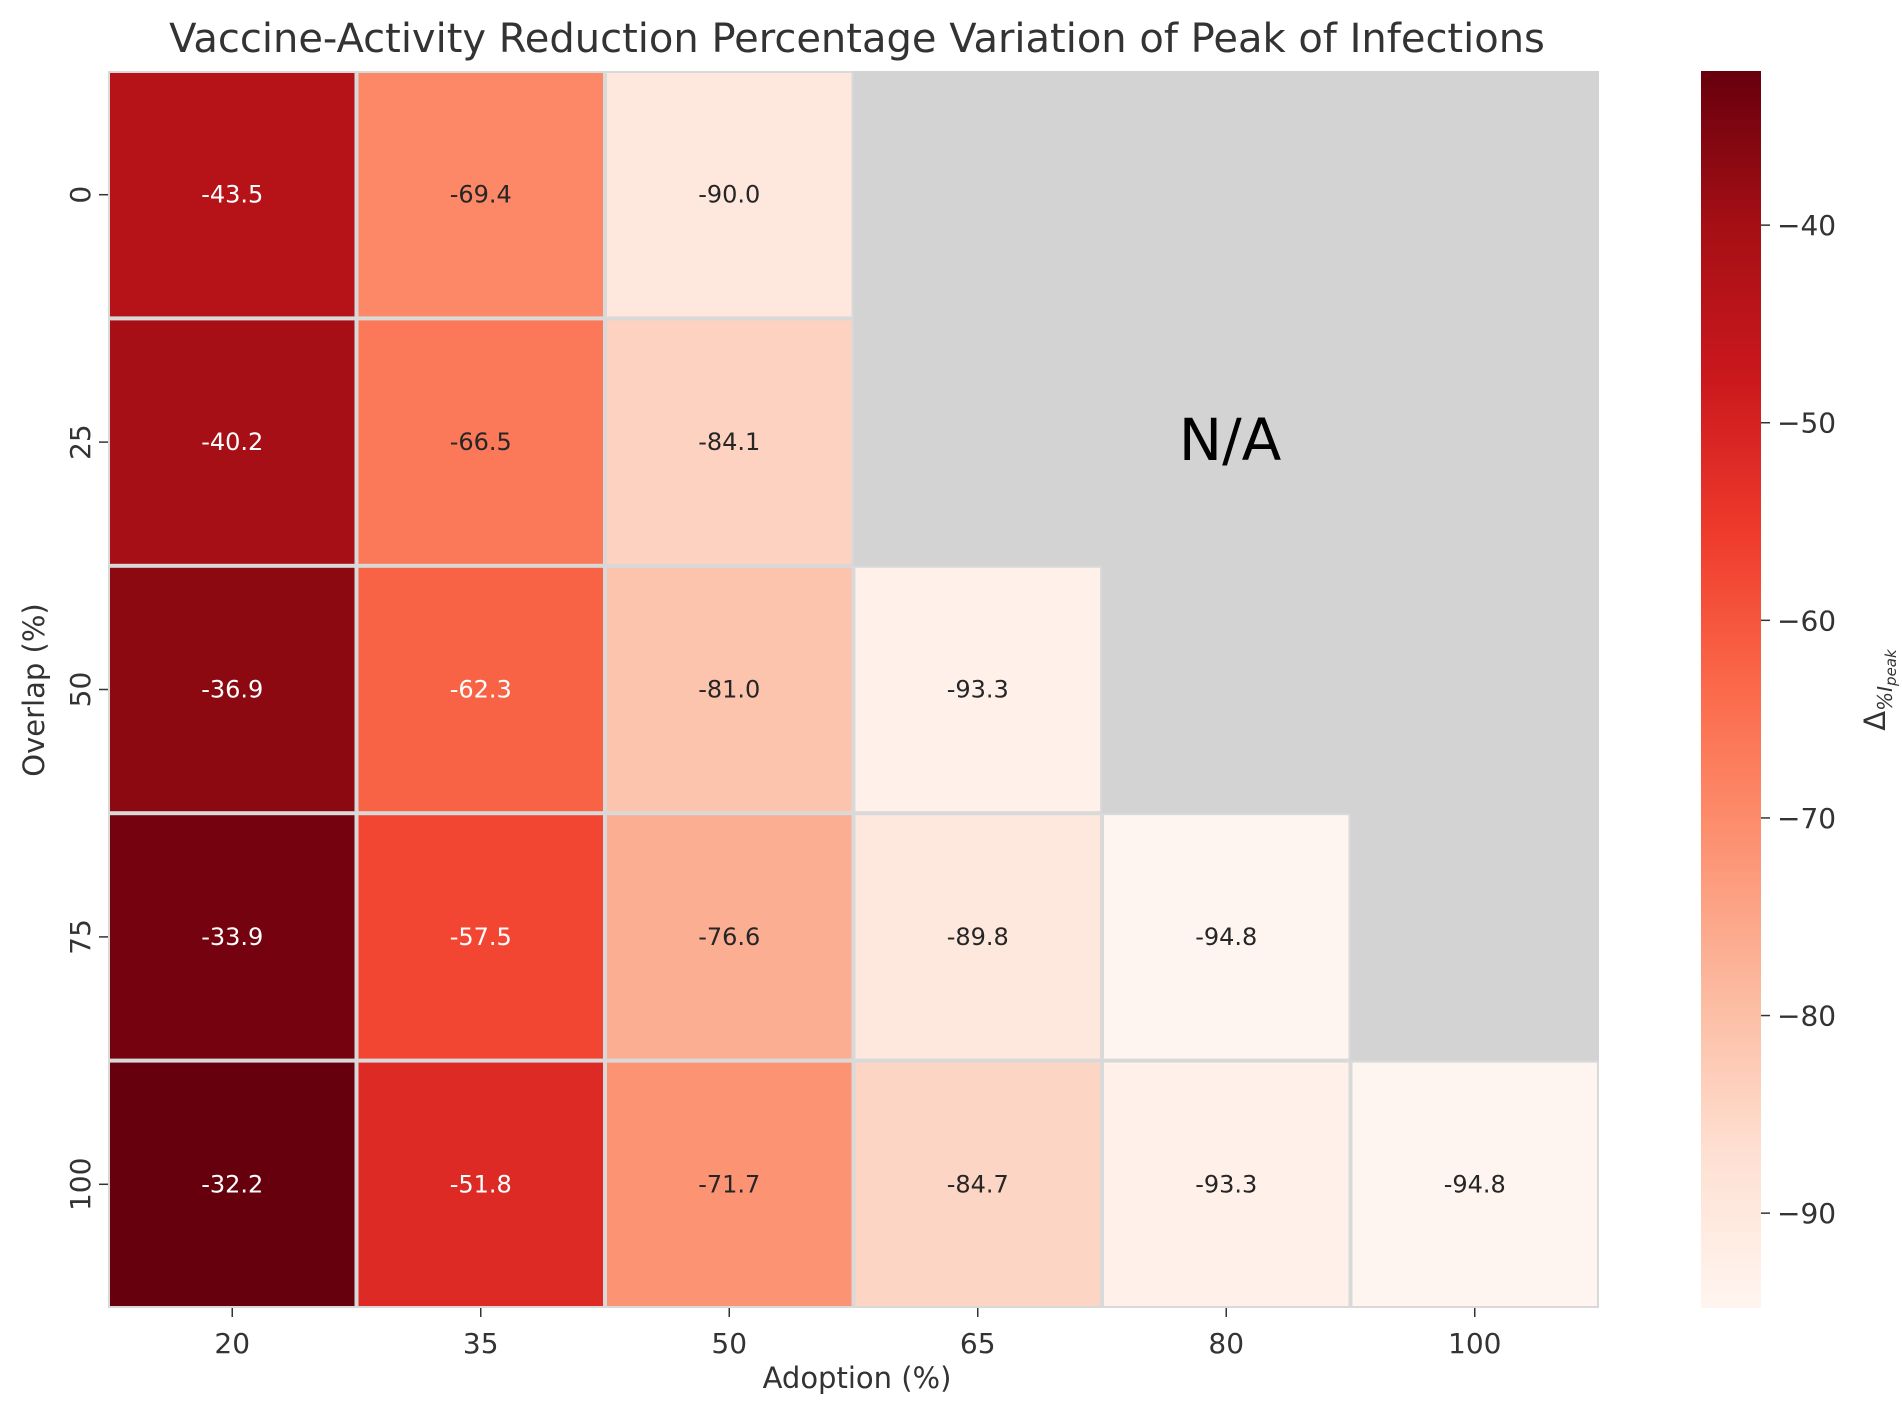  I want to click on cell-value-label: -69.4, so click(481, 195).